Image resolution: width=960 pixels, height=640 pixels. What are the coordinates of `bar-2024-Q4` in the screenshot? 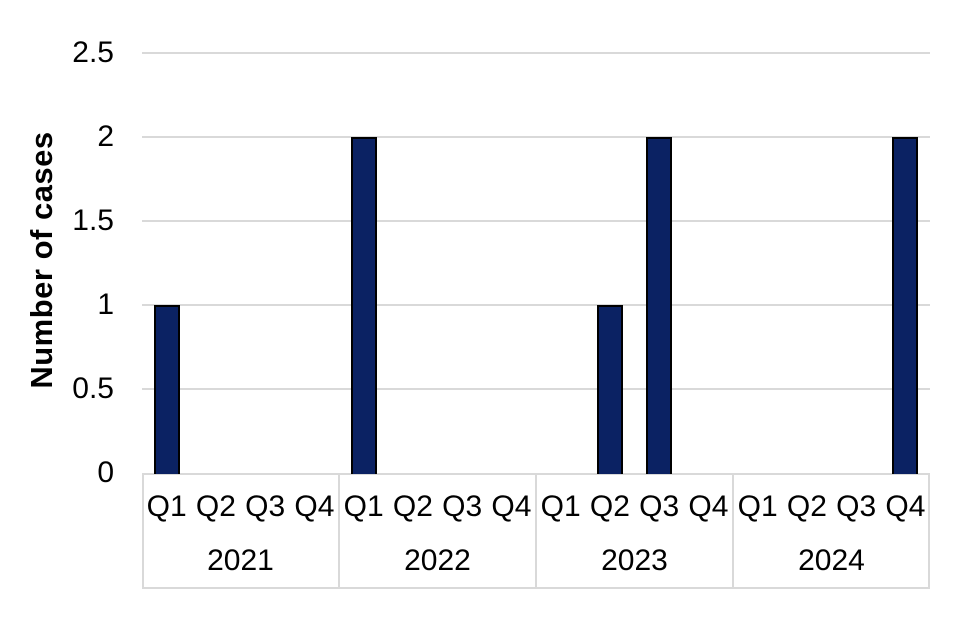 It's located at (905, 305).